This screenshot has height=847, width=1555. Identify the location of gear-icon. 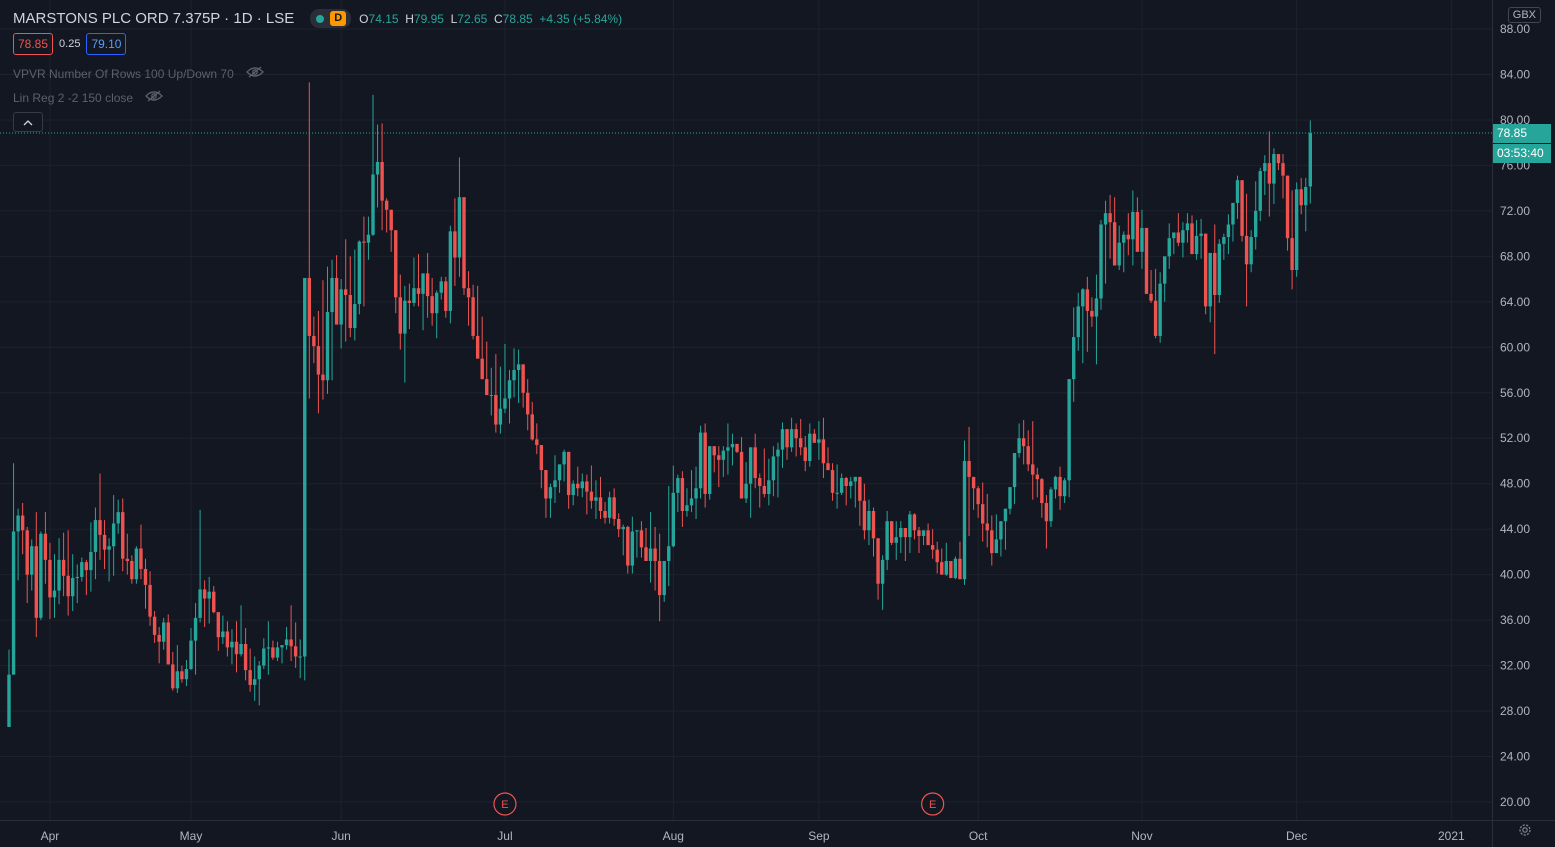
(1525, 832).